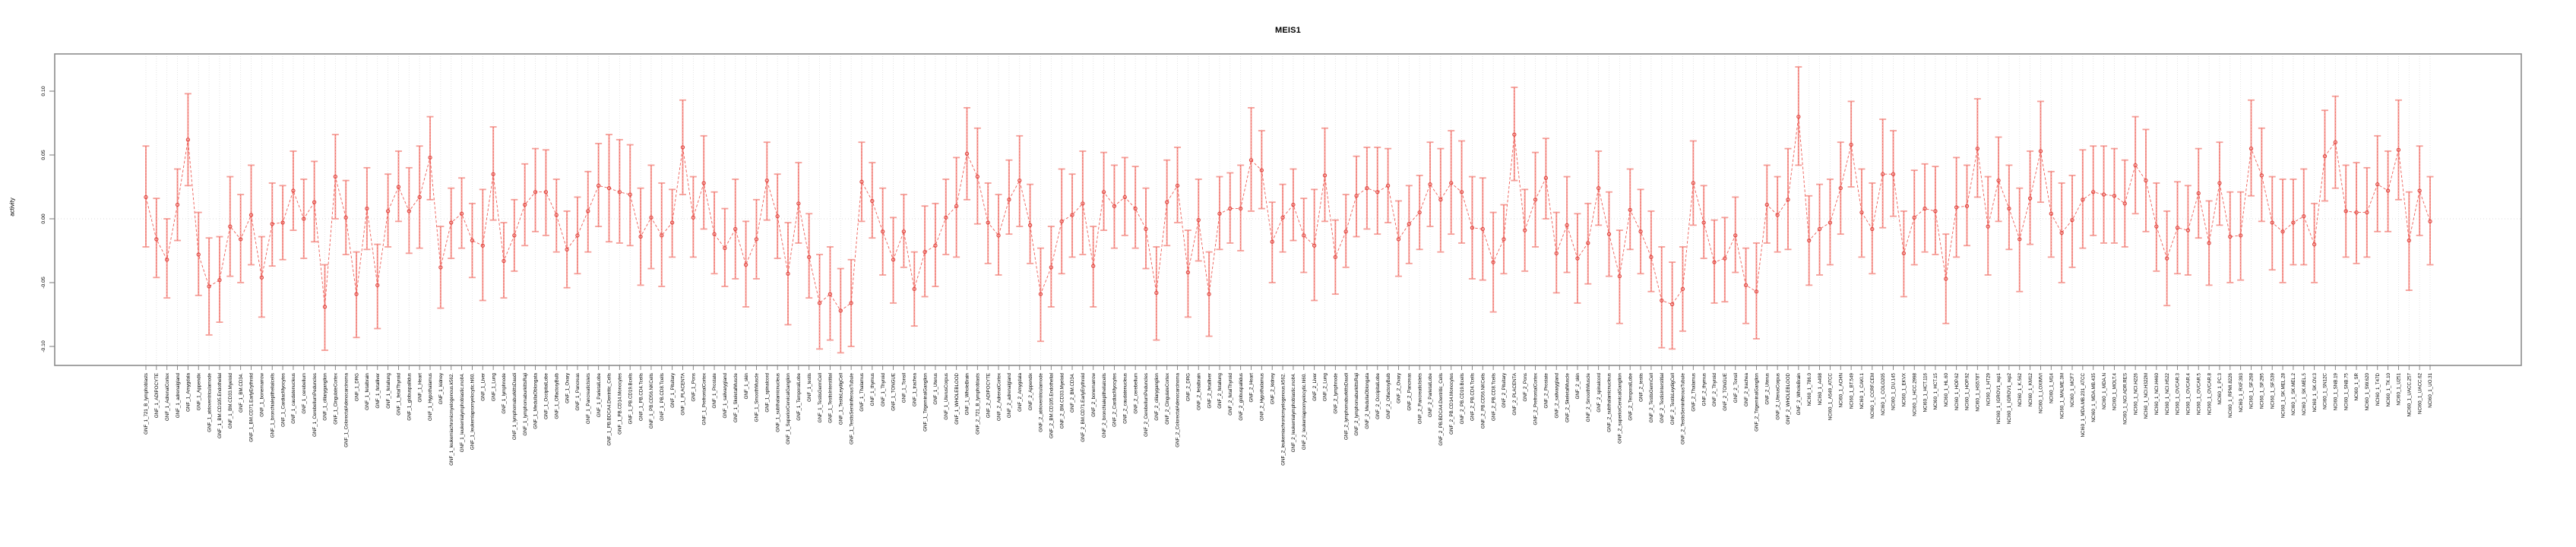 The image size is (2576, 547). What do you see at coordinates (494, 386) in the screenshot?
I see `x-tick-label: GNF_1_Lung` at bounding box center [494, 386].